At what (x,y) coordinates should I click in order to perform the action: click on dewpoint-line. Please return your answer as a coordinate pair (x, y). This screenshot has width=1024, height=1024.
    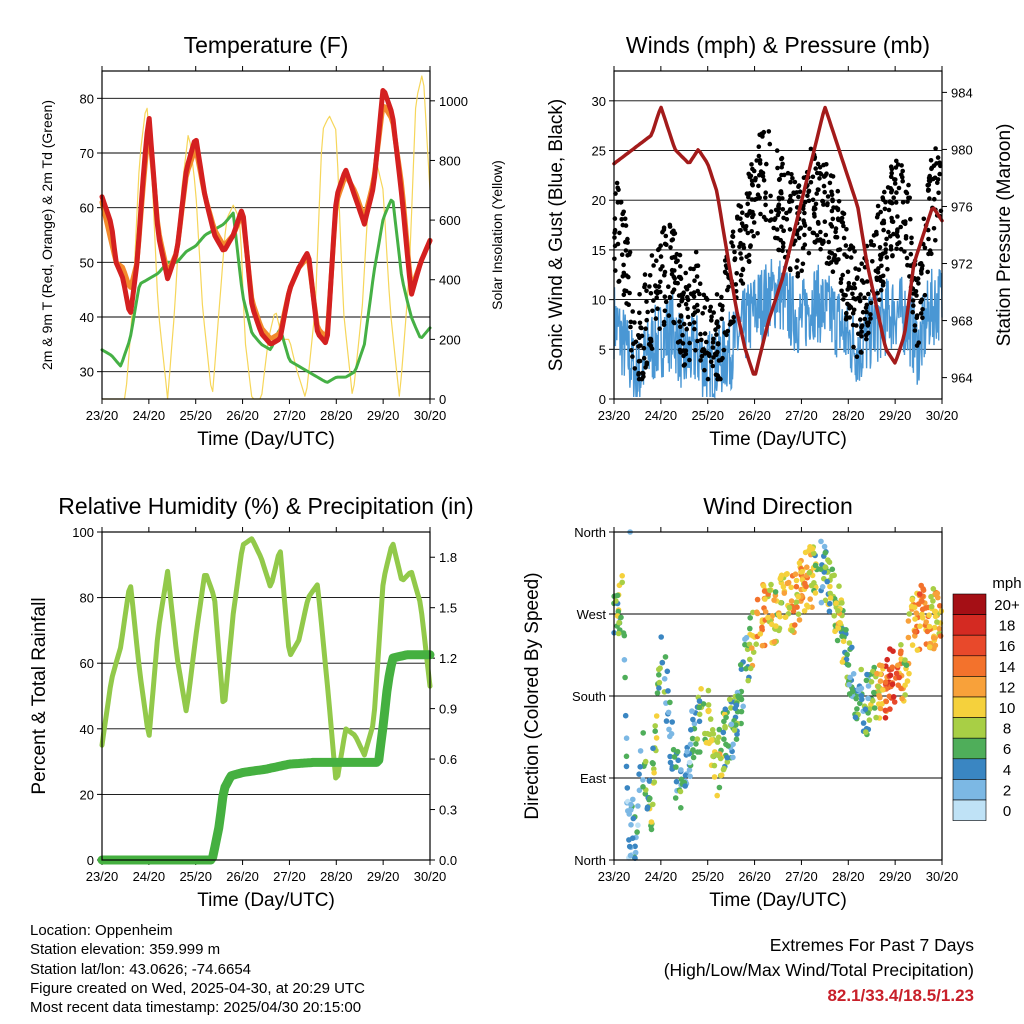
    Looking at the image, I should click on (266, 291).